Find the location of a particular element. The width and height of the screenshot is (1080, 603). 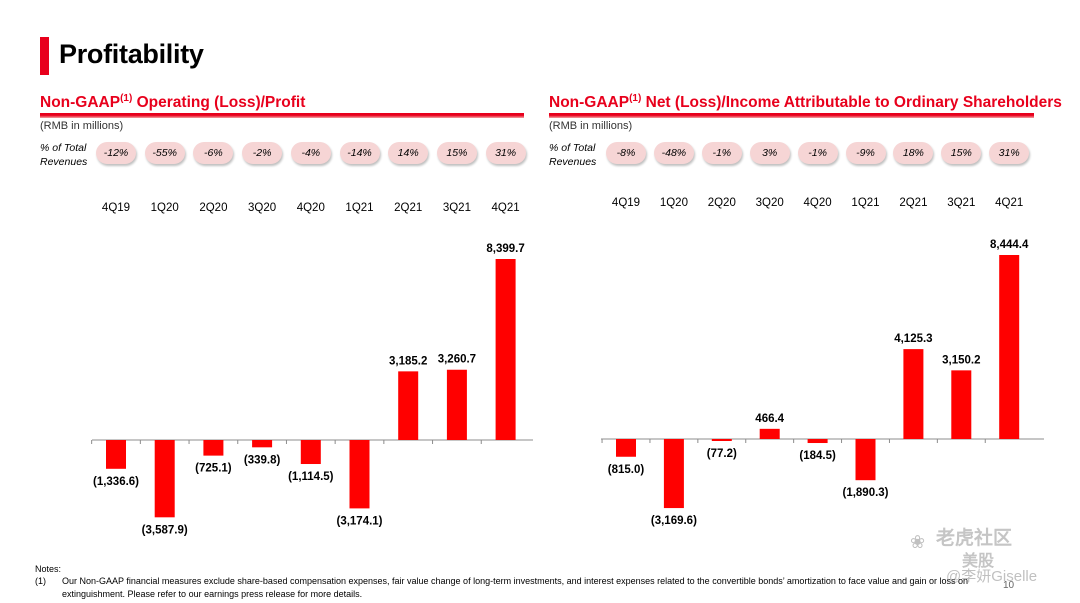

right-pct-pill-3q20: 3% is located at coordinates (769, 153).